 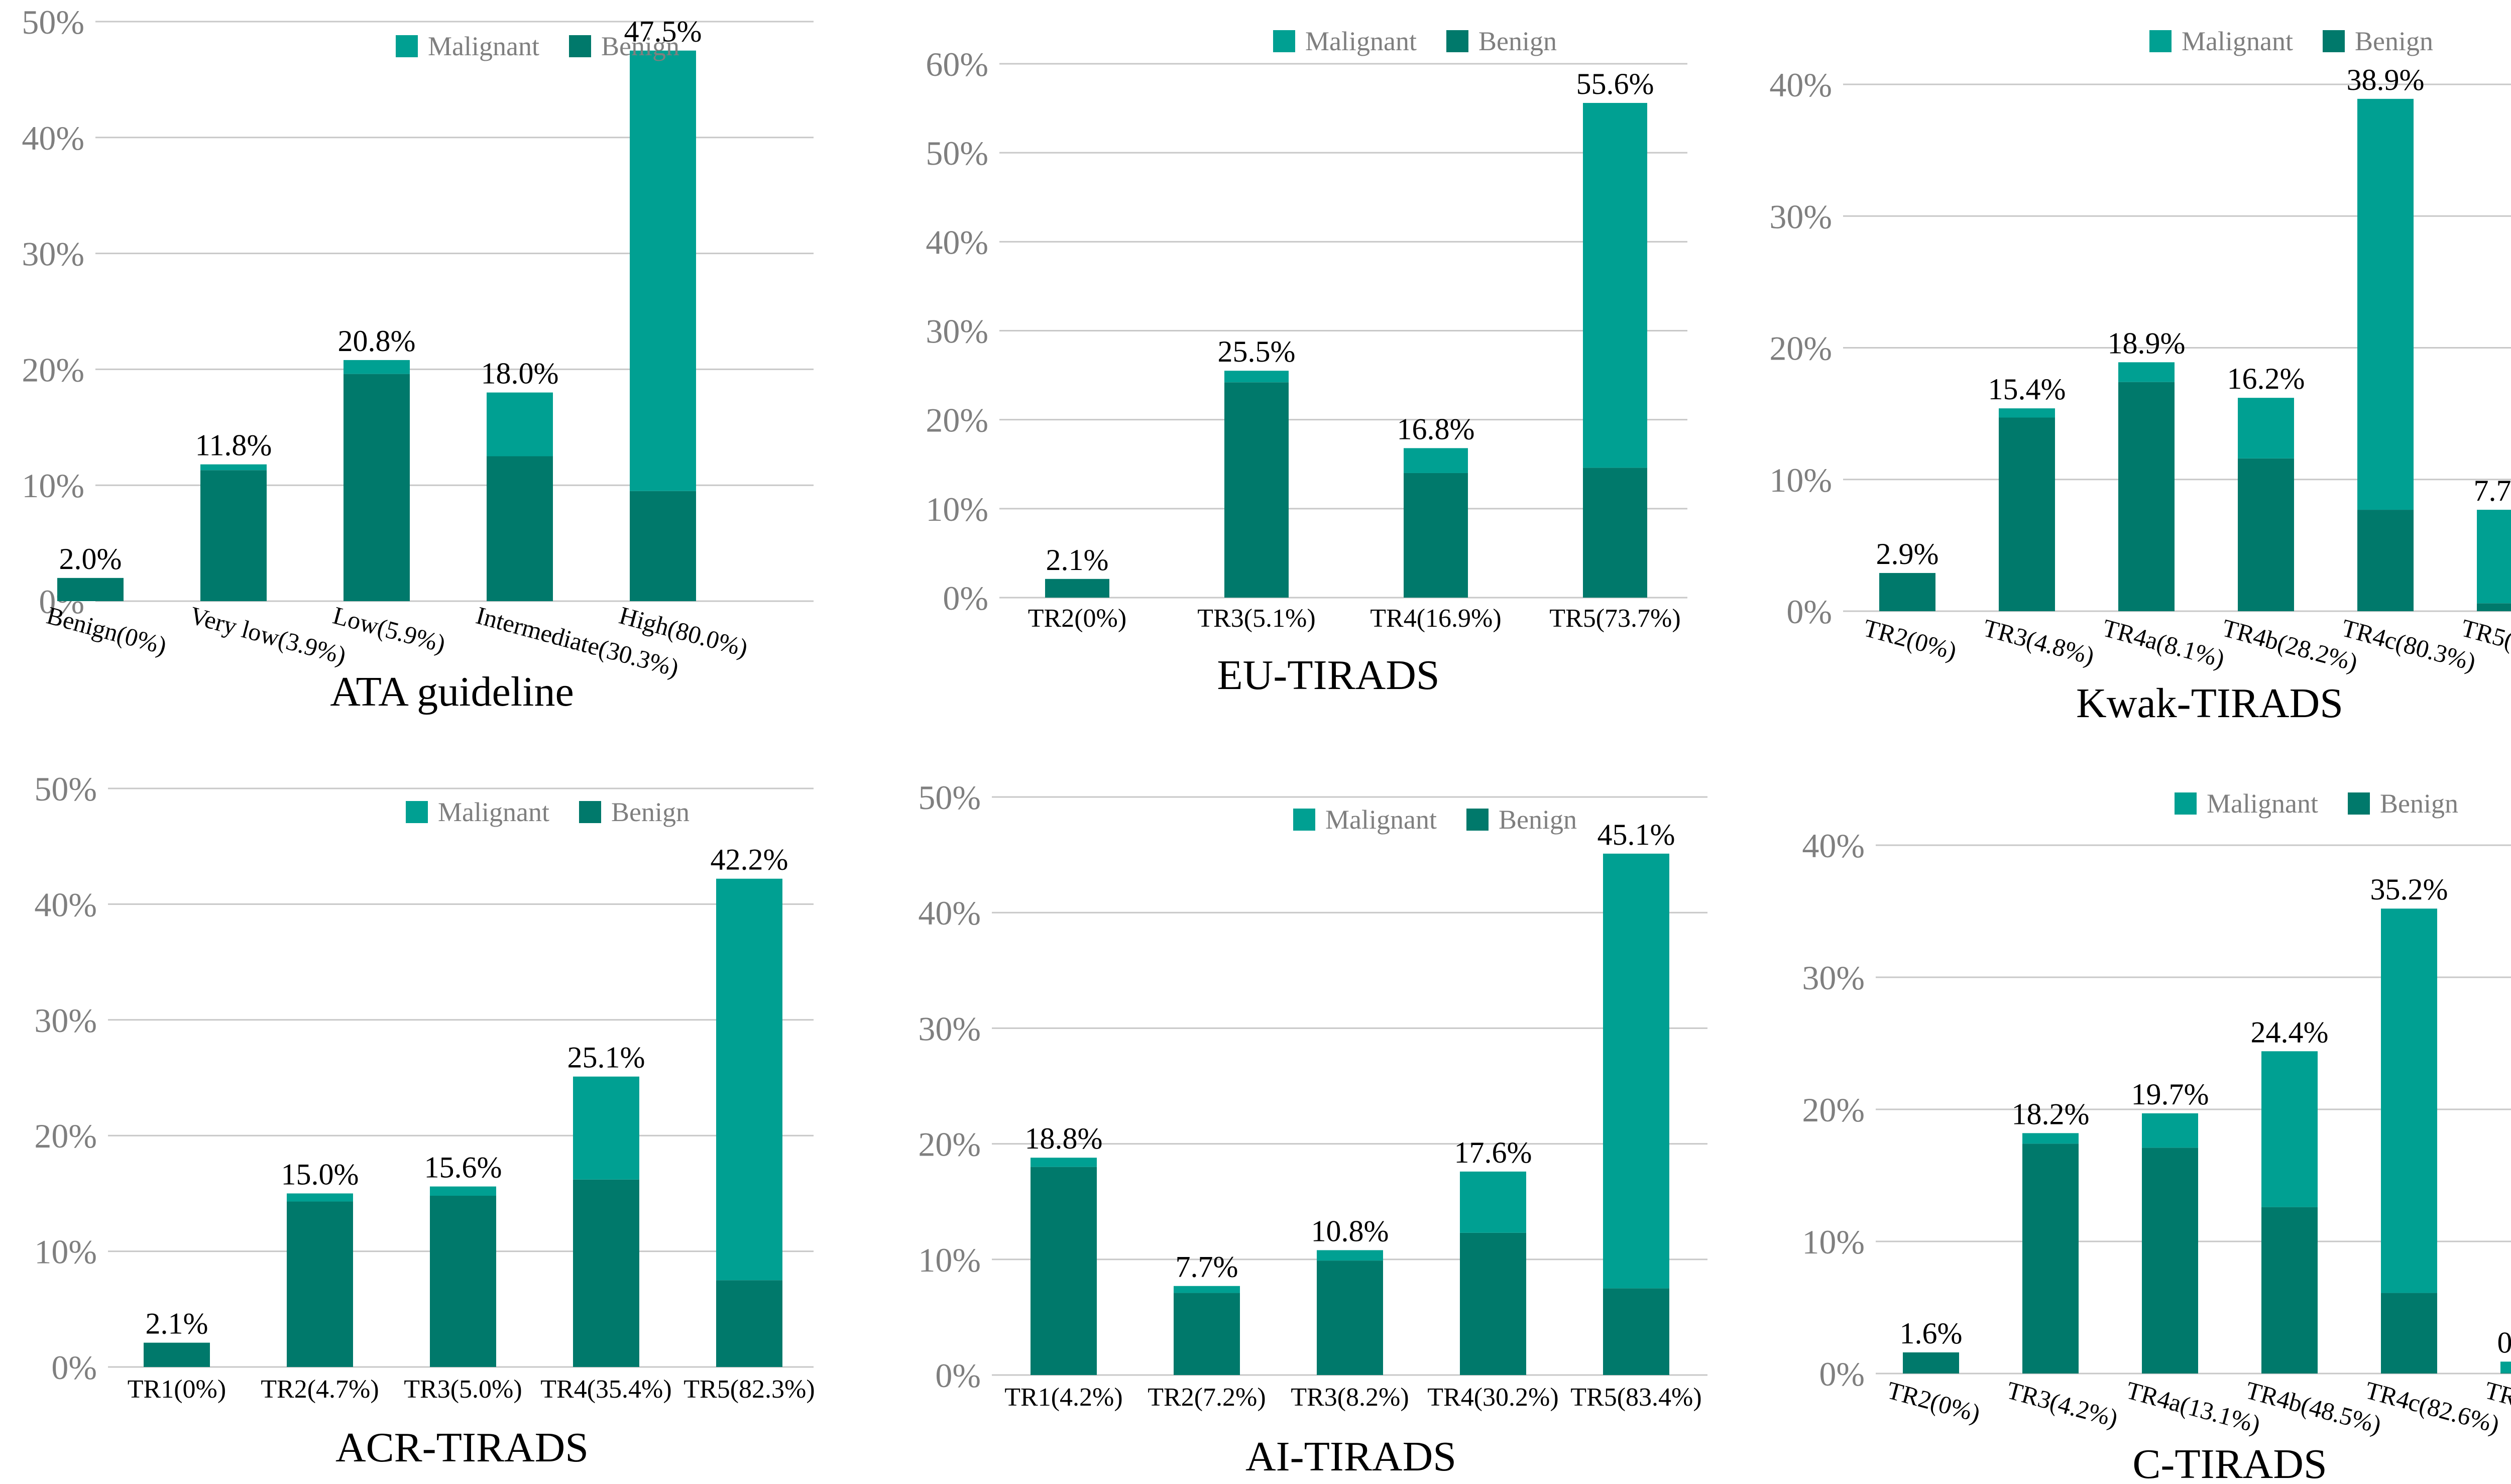 What do you see at coordinates (2051, 1113) in the screenshot?
I see `data-label: 18.2%` at bounding box center [2051, 1113].